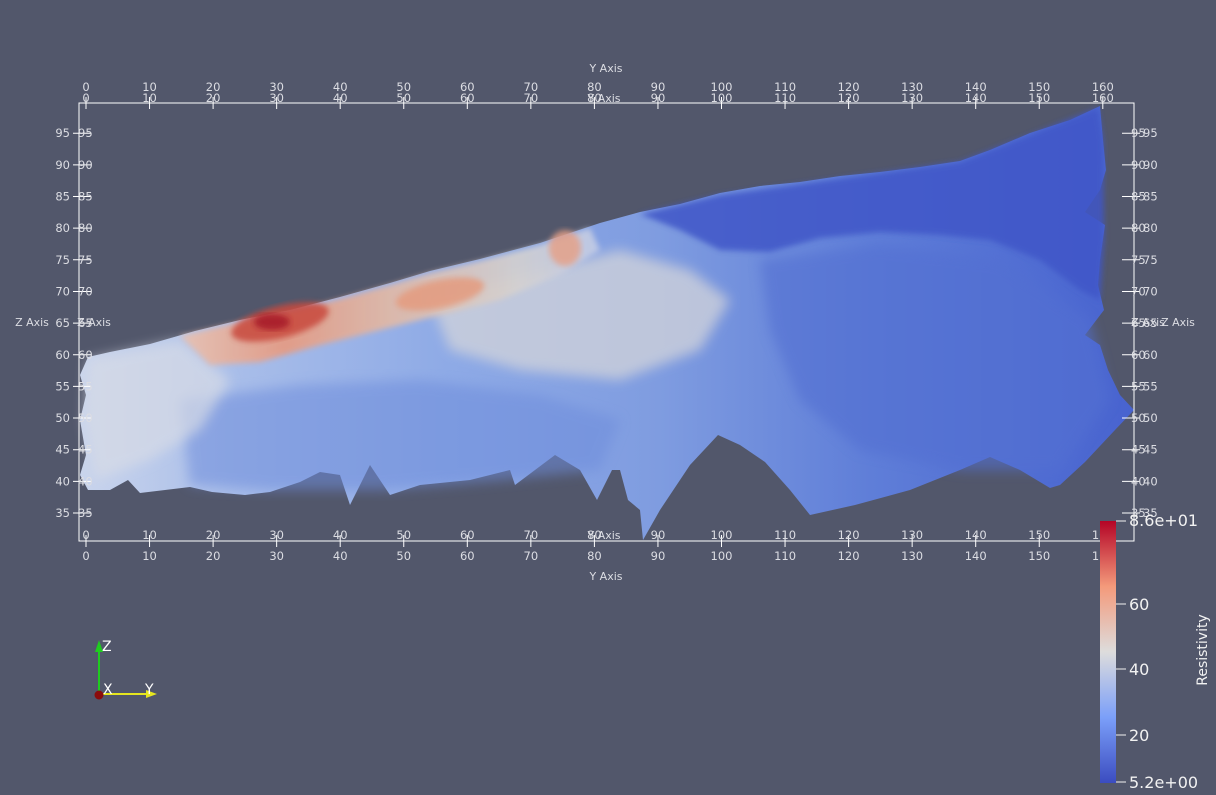 This screenshot has height=795, width=1216. Describe the element at coordinates (785, 556) in the screenshot. I see `y-tick-label-inner: 110` at that location.